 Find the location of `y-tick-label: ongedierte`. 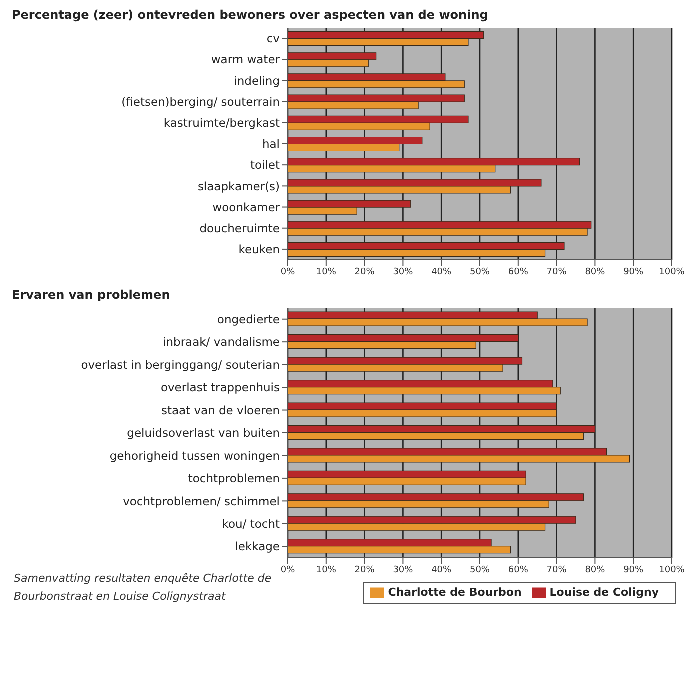

y-tick-label: ongedierte is located at coordinates (248, 319).